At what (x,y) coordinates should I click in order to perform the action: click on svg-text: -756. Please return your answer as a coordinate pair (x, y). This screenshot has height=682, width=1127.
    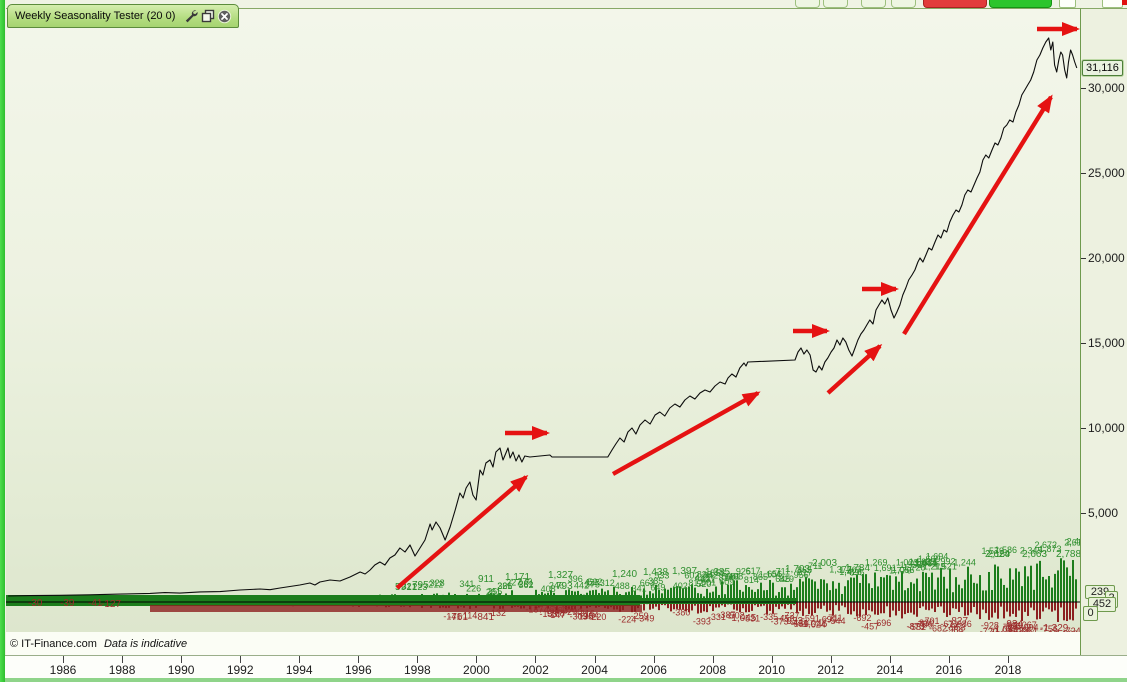
    Looking at the image, I should click on (1049, 628).